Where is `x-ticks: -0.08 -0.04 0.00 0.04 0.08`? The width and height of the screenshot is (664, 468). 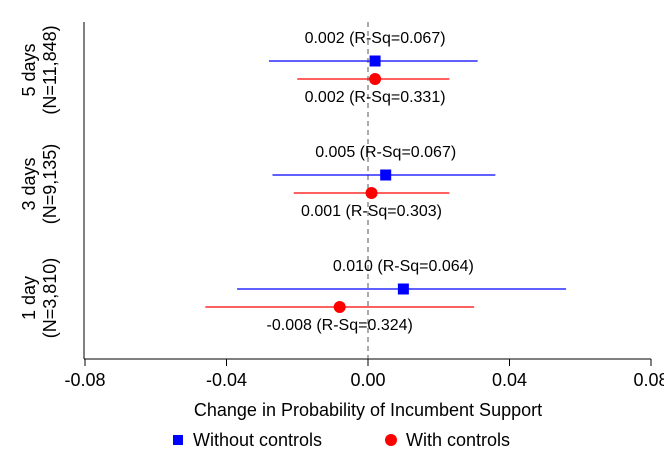 x-ticks: -0.08 -0.04 0.00 0.04 0.08 is located at coordinates (364, 374).